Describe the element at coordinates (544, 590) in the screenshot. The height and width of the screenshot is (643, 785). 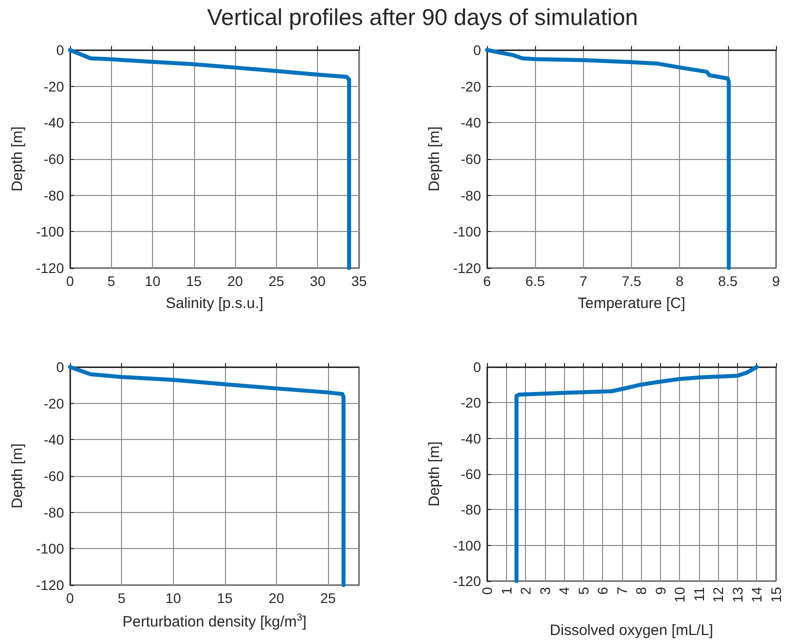
I see `x-tick-label: 3` at that location.